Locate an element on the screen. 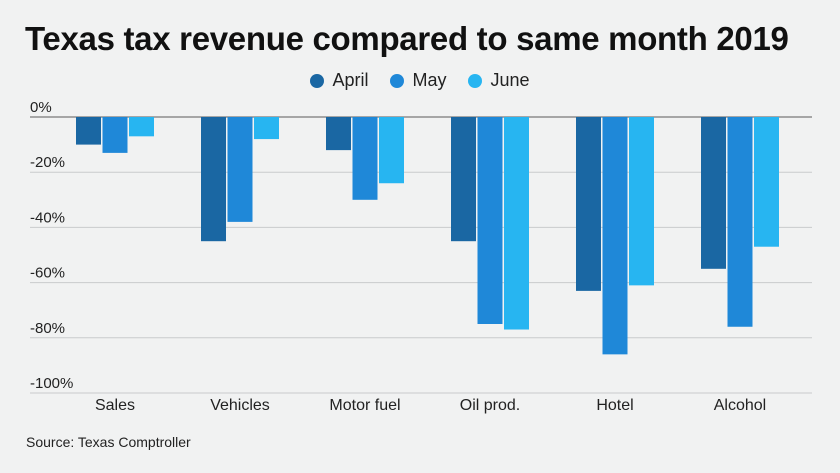 The height and width of the screenshot is (473, 840). legend-item-may: May is located at coordinates (418, 80).